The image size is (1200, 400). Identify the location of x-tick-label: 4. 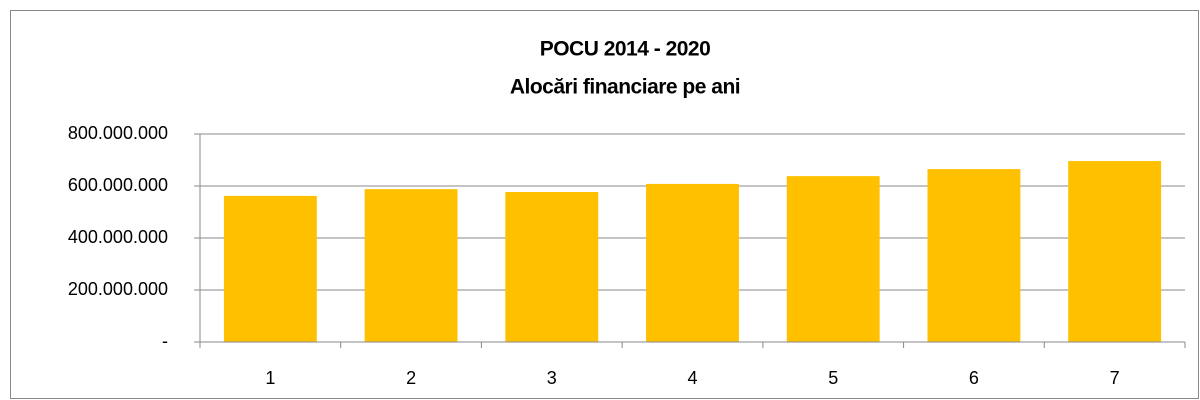
(692, 378).